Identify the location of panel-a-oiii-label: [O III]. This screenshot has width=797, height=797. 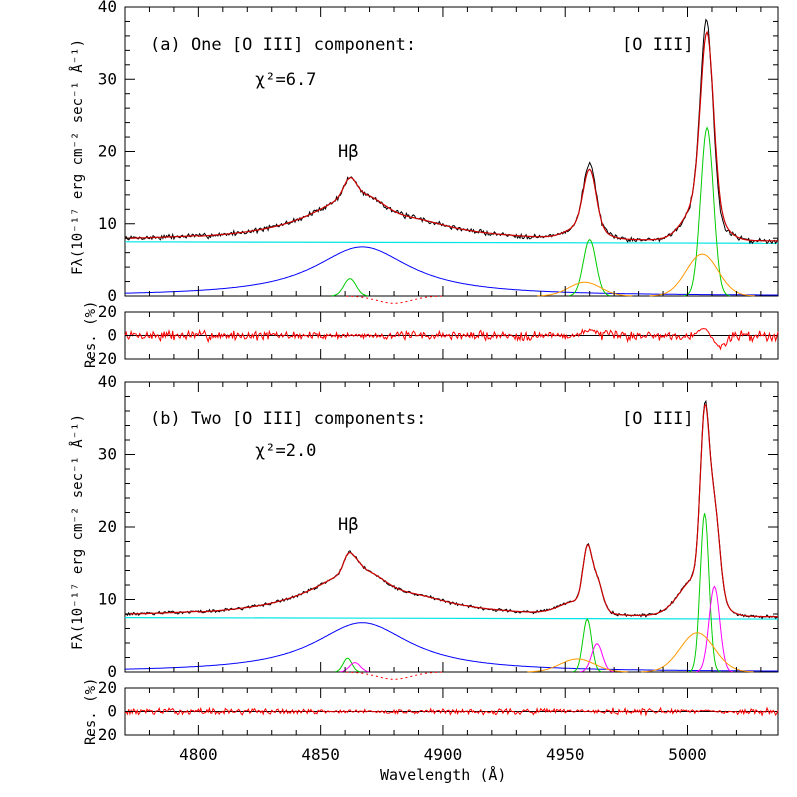
(658, 45).